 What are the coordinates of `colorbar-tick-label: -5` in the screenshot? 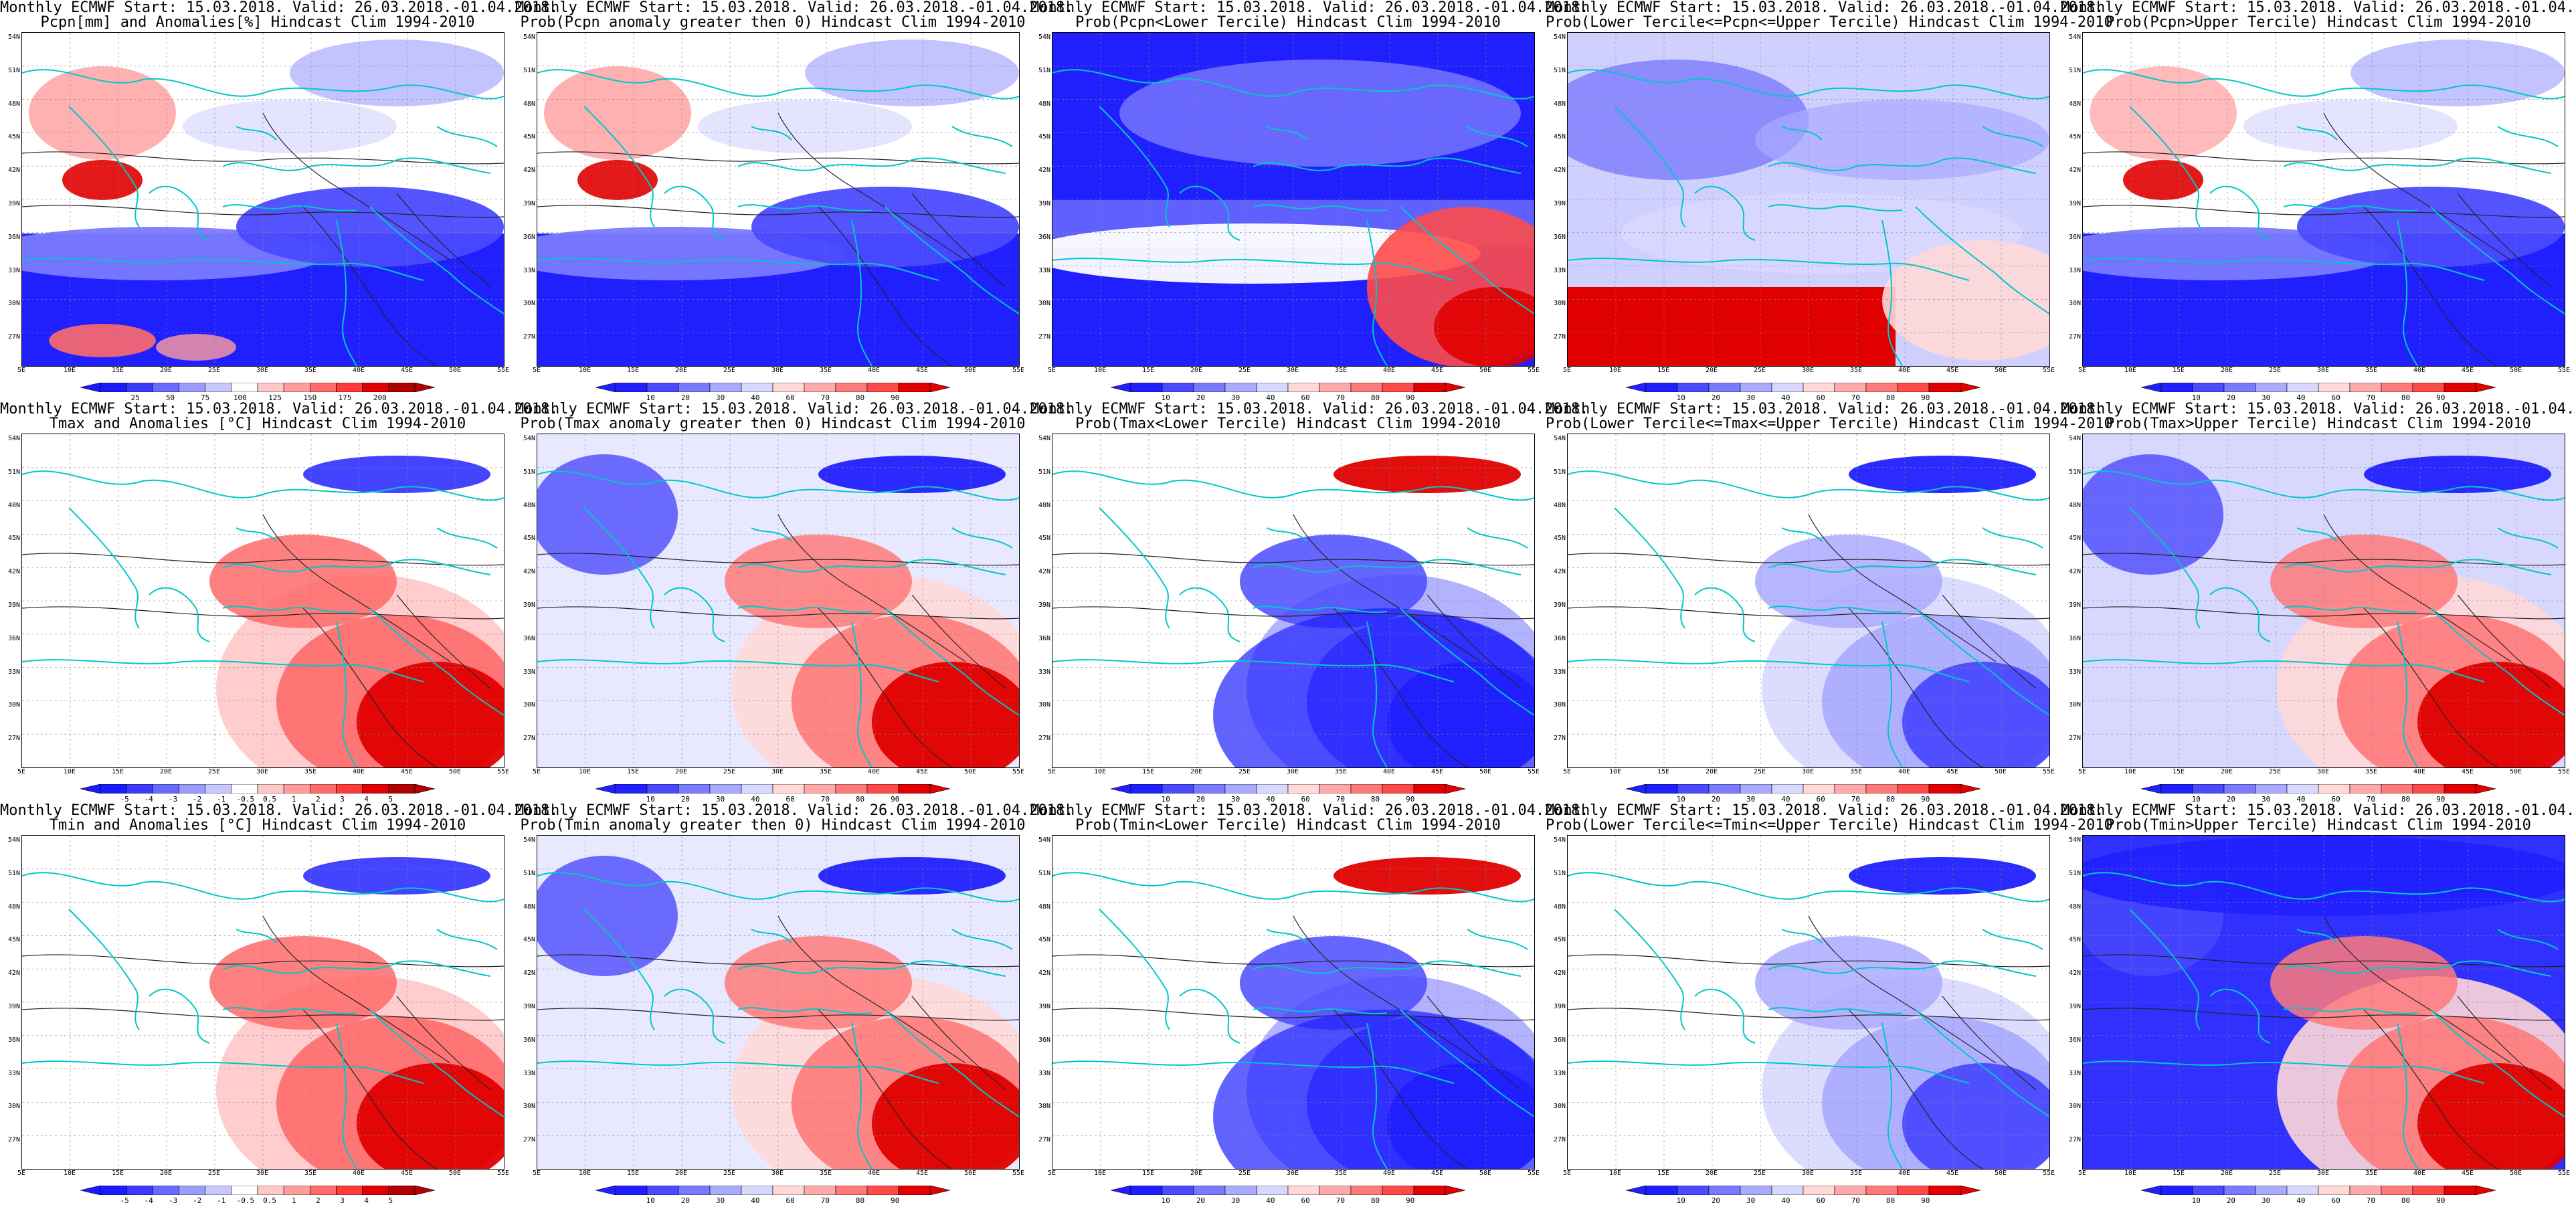 It's located at (124, 799).